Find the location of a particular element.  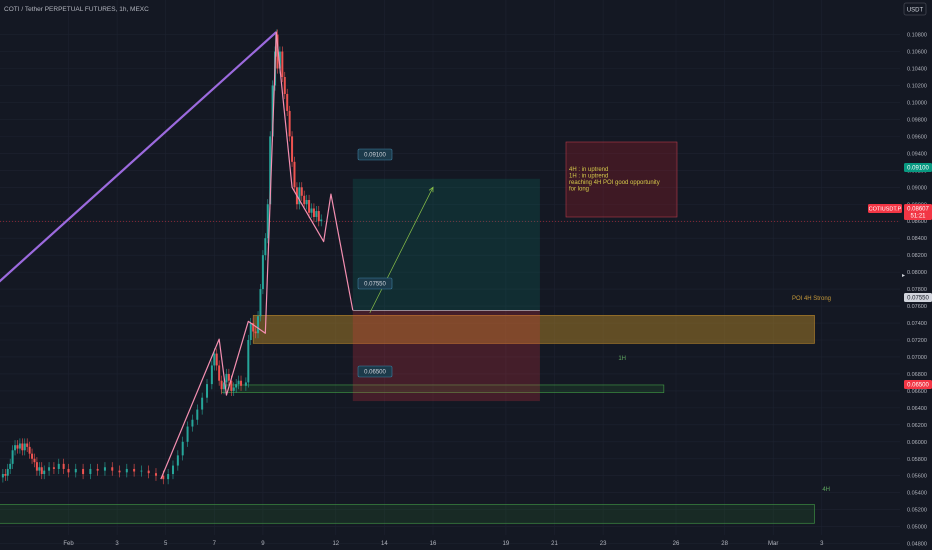

time-tick-label: 5 is located at coordinates (166, 544).